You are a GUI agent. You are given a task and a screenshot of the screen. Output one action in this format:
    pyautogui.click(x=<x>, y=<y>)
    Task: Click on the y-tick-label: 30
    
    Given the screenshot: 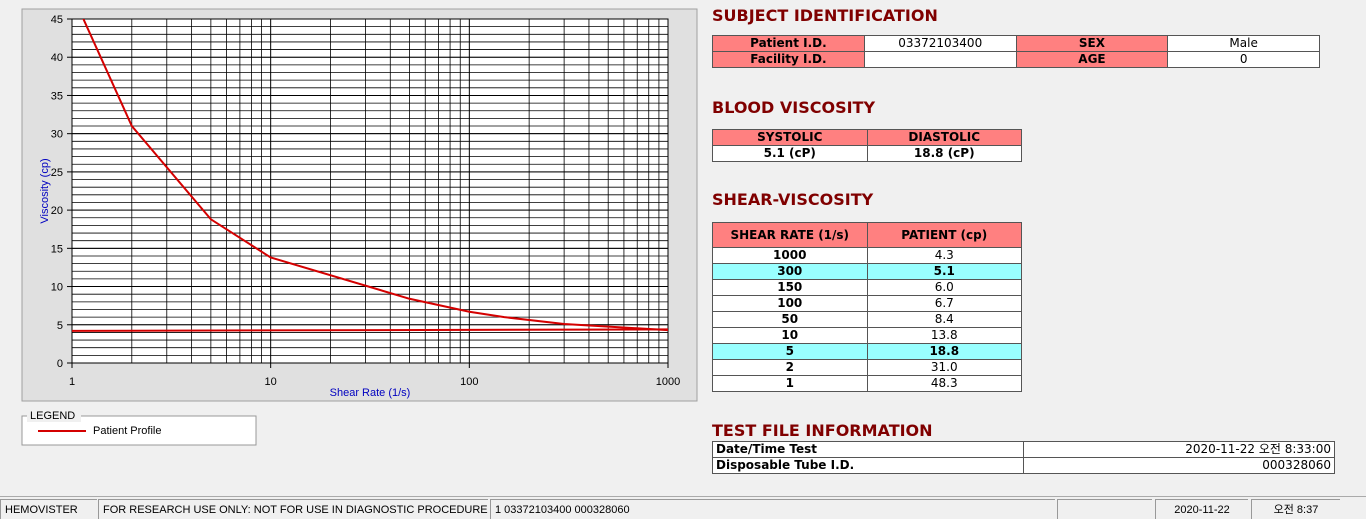 What is the action you would take?
    pyautogui.click(x=57, y=135)
    